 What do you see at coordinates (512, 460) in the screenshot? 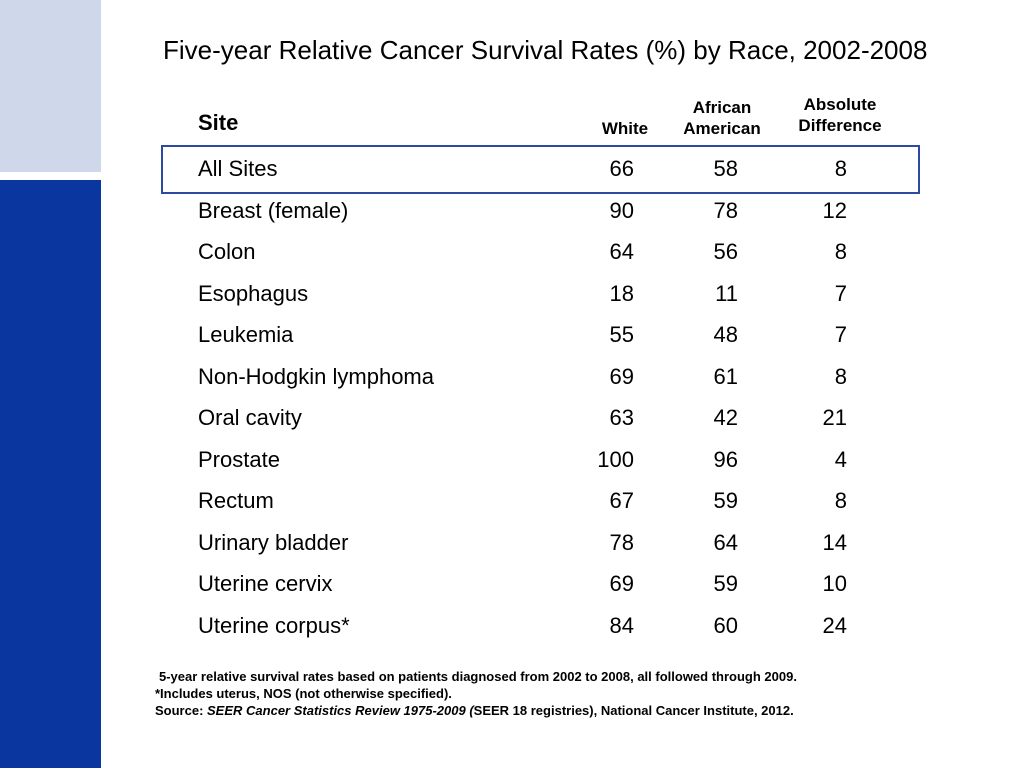
I see `table-row: Prostate 100 96 4` at bounding box center [512, 460].